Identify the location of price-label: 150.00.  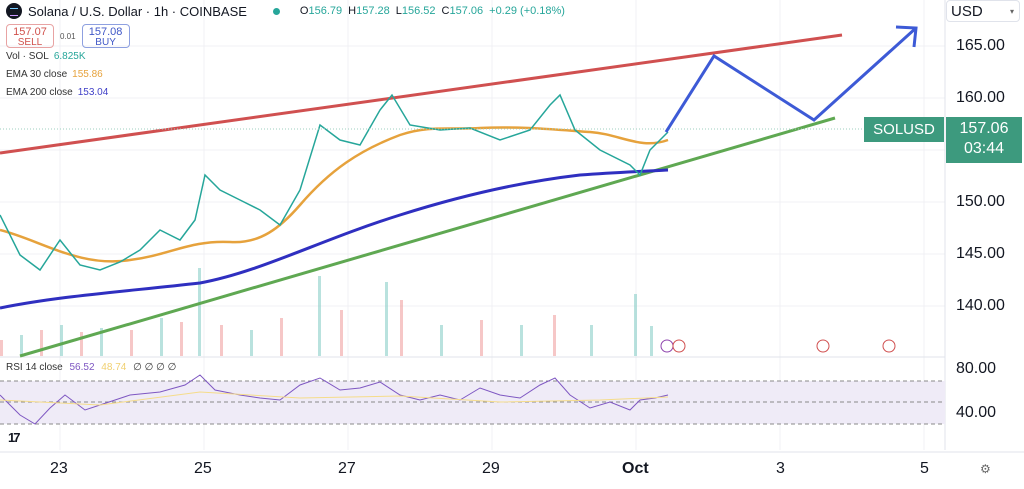
(980, 201).